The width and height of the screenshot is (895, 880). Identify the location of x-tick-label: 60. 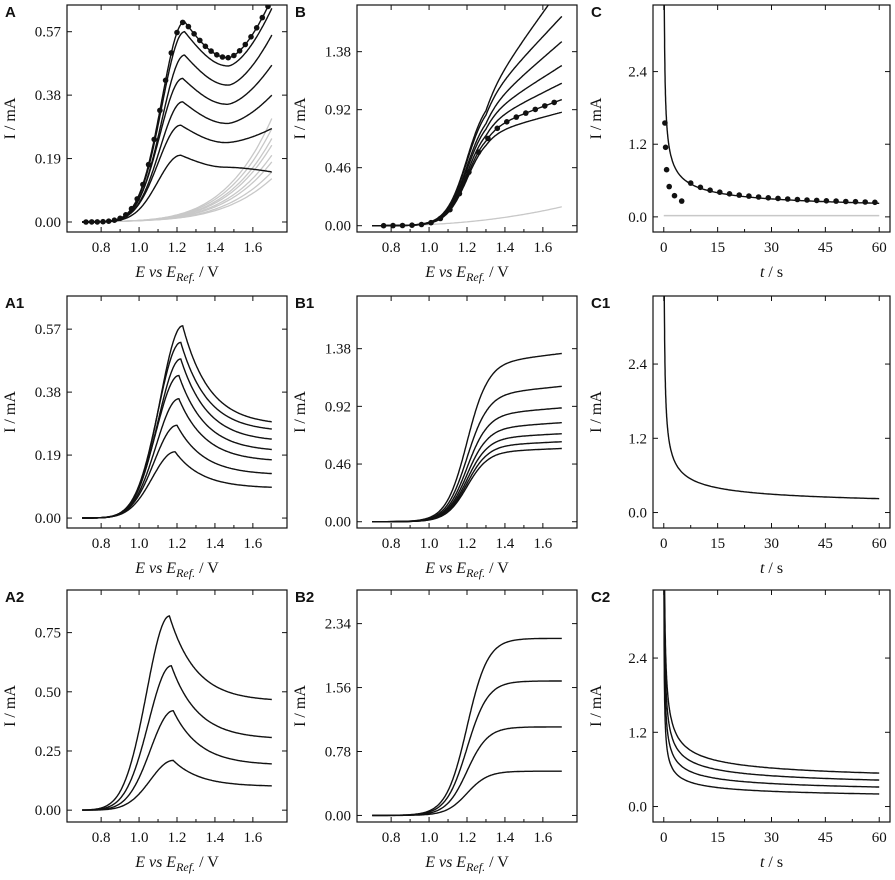
(879, 248).